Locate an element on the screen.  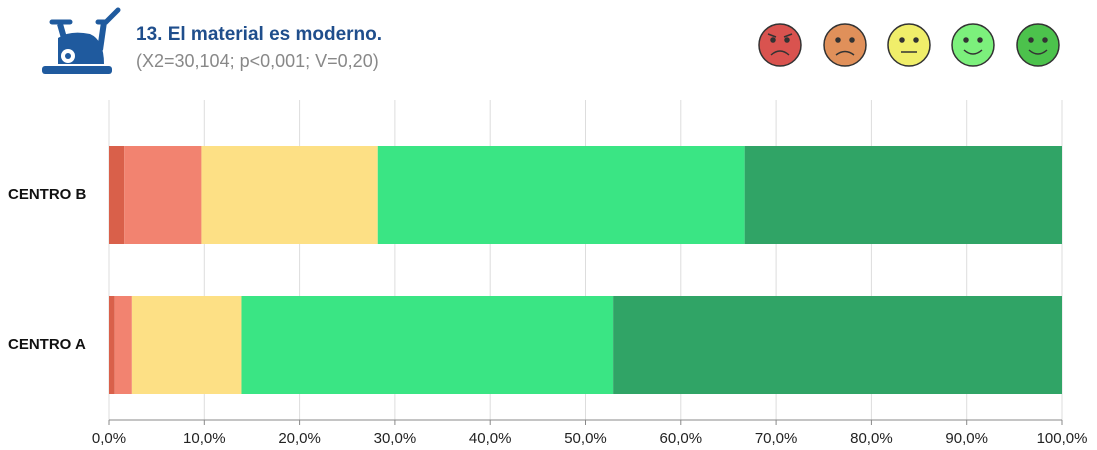
chart-subtitle: (X2=30,104; p<0,001; V=0,20) is located at coordinates (257, 61).